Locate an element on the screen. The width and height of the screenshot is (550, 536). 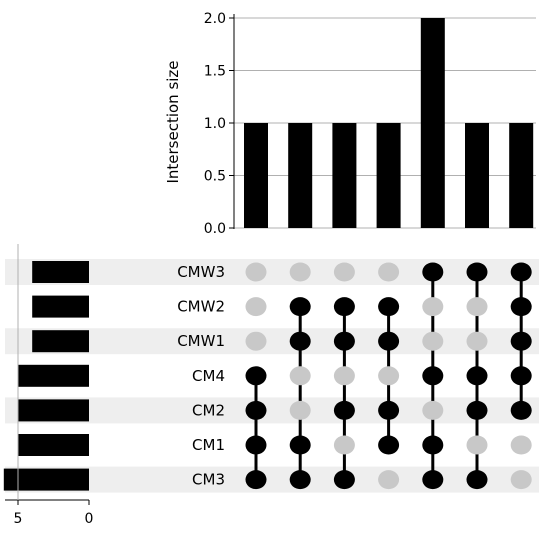
y-tick-label: 0.0 is located at coordinates (215, 229).